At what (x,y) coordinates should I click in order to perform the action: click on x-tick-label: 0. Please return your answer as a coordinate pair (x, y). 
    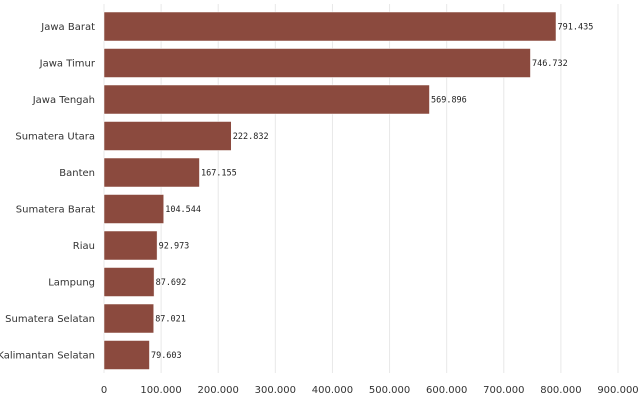
    Looking at the image, I should click on (104, 390).